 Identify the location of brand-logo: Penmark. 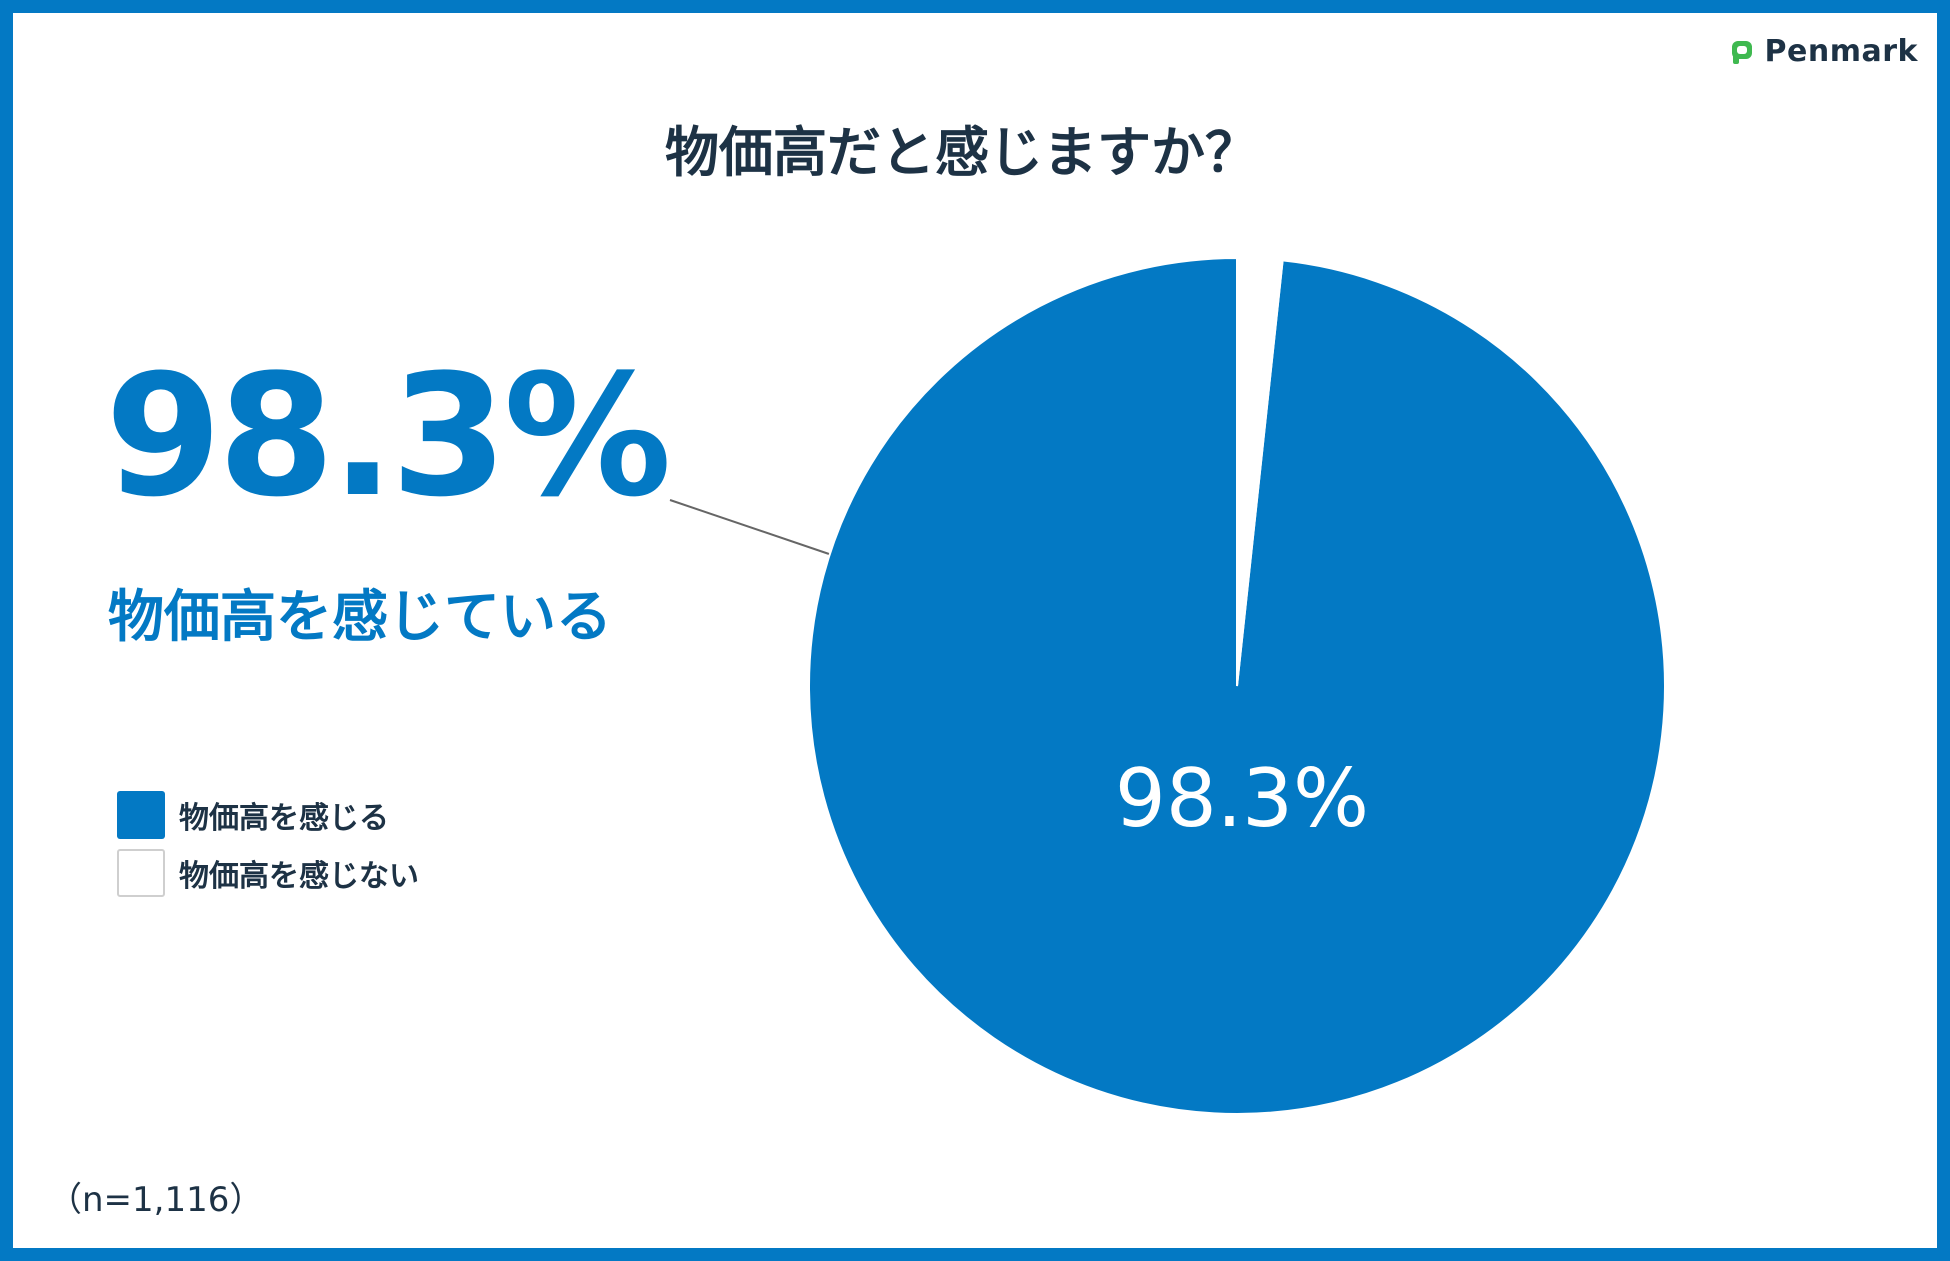
(1823, 51).